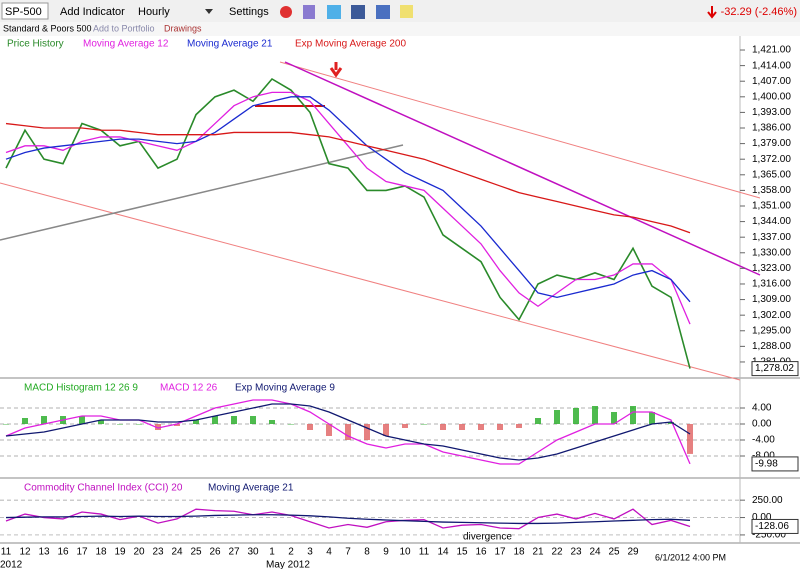 Image resolution: width=800 pixels, height=574 pixels. What do you see at coordinates (309, 12) in the screenshot?
I see `doc-icon` at bounding box center [309, 12].